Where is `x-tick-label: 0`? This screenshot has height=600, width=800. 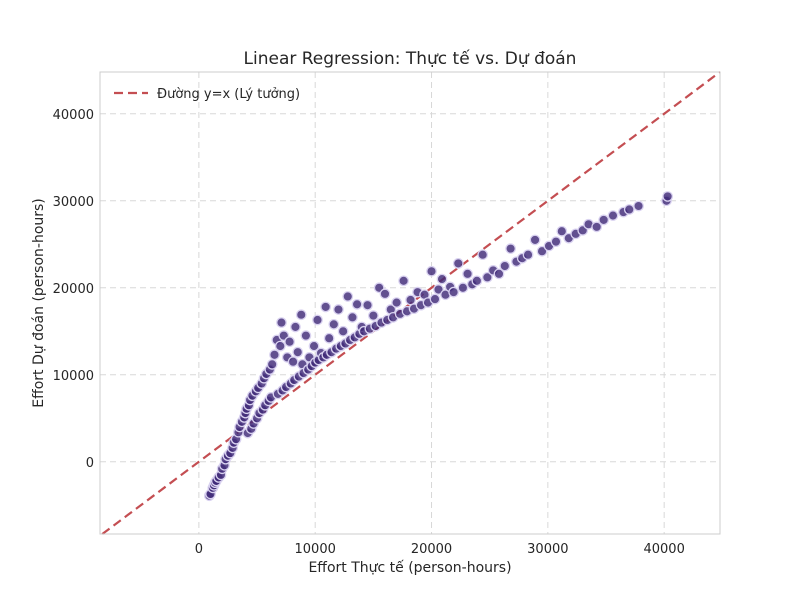
x-tick-label: 0 is located at coordinates (199, 549).